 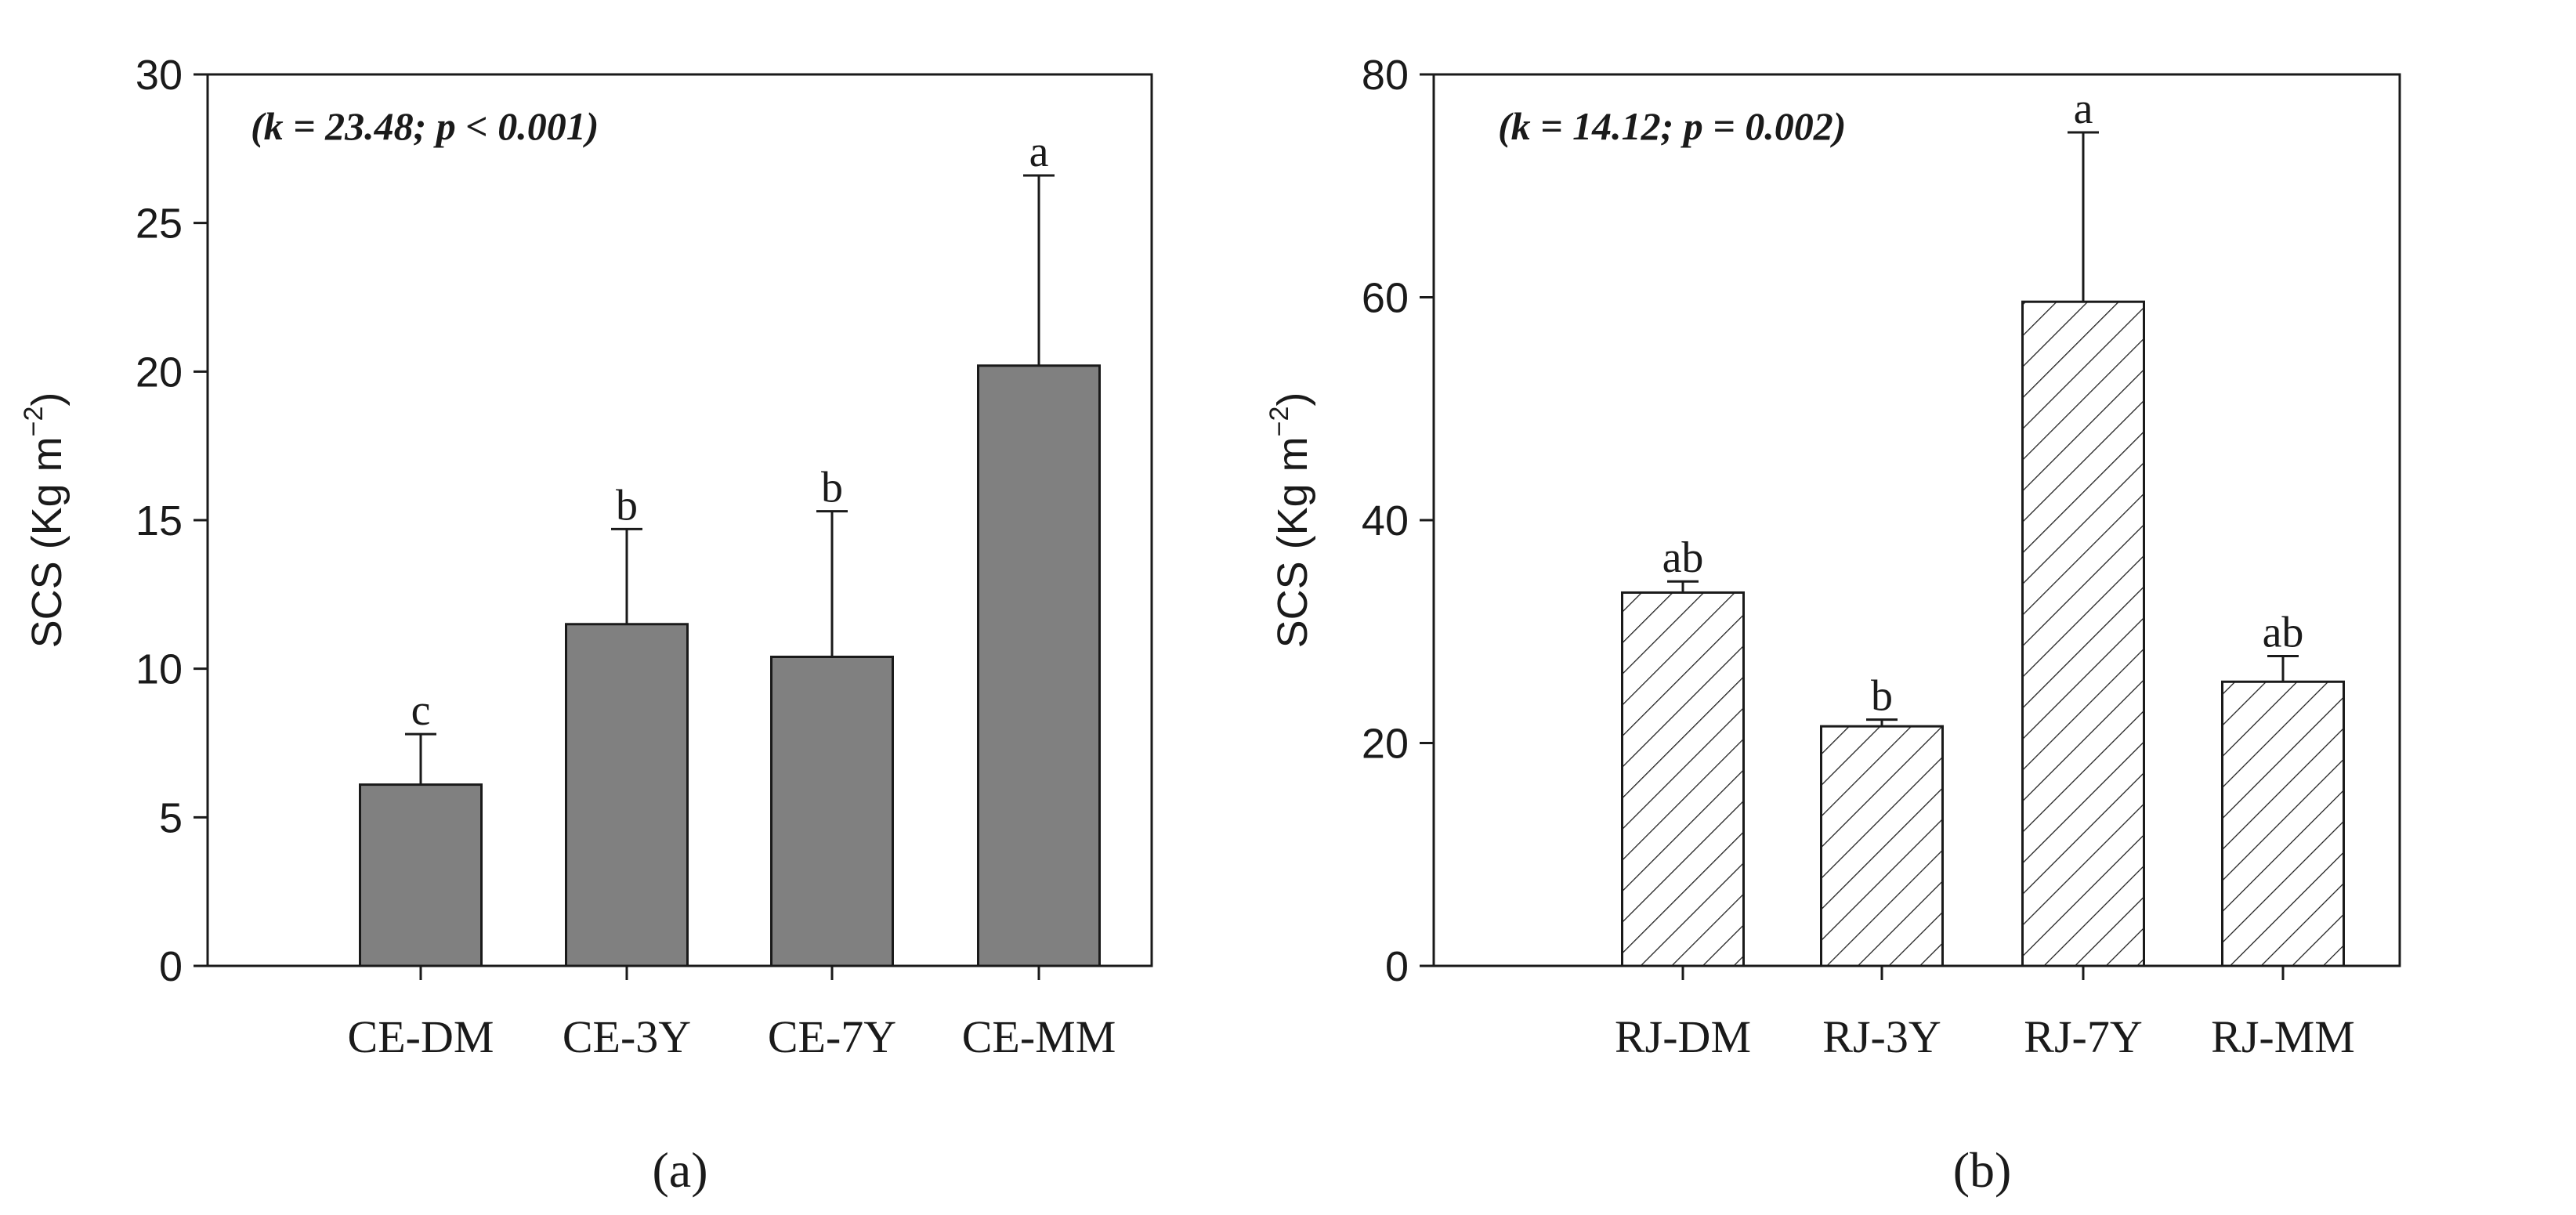 What do you see at coordinates (1982, 1170) in the screenshot?
I see `panel-label: (b)` at bounding box center [1982, 1170].